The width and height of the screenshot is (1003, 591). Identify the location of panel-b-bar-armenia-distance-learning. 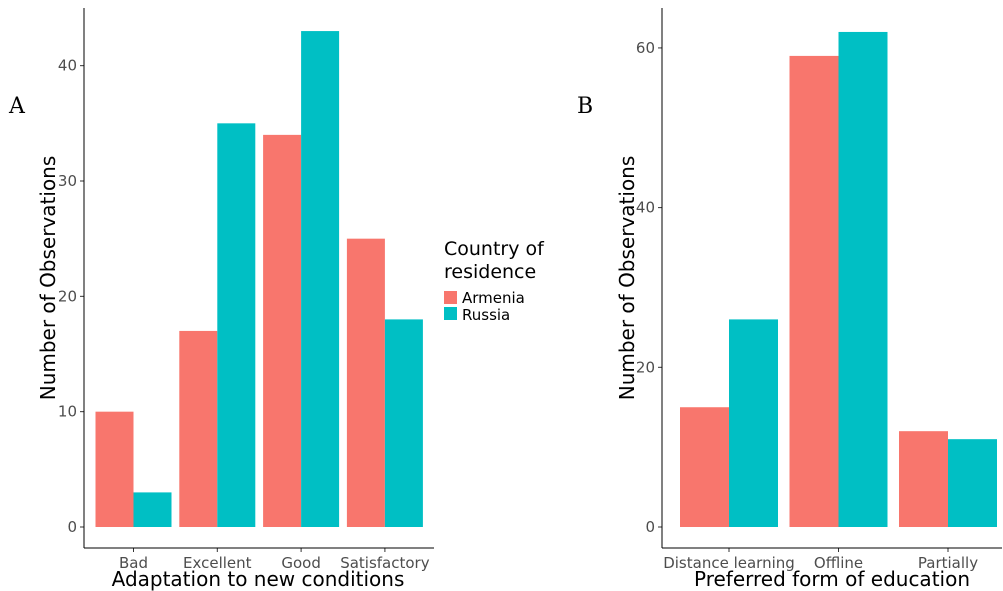
(704, 467).